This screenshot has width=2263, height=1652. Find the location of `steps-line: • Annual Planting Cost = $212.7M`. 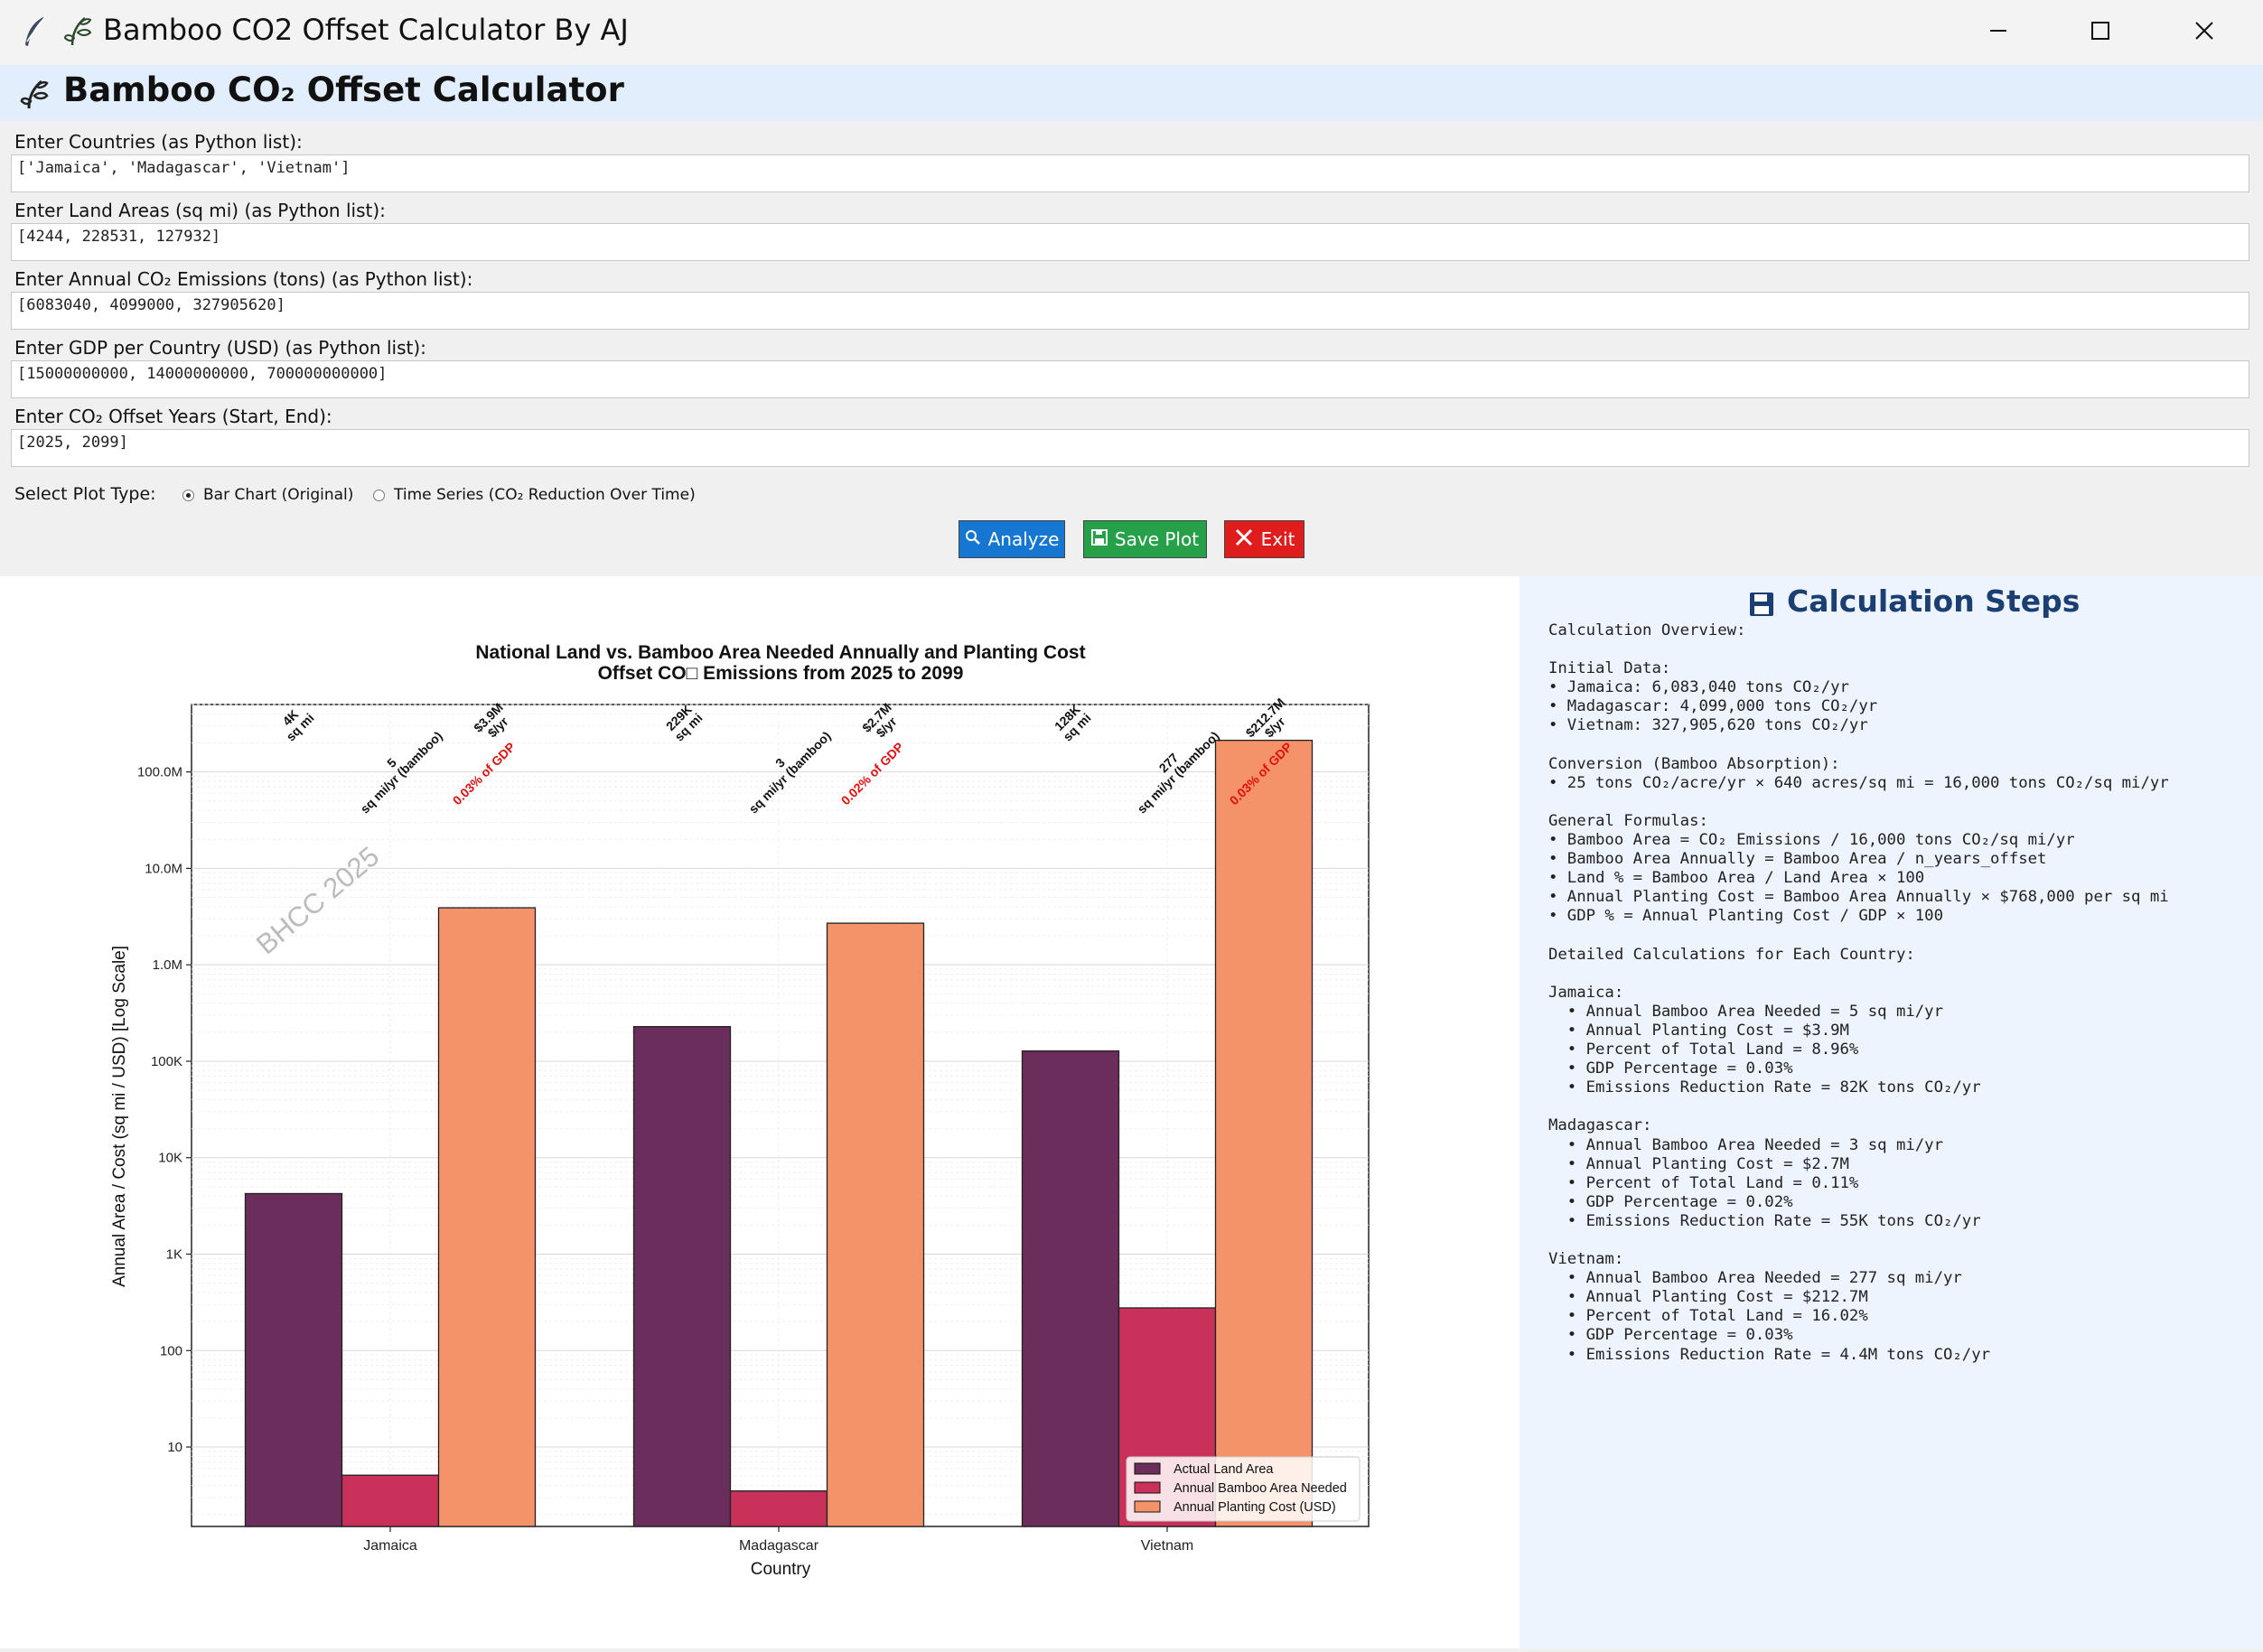

steps-line: • Annual Planting Cost = $212.7M is located at coordinates (1708, 1298).